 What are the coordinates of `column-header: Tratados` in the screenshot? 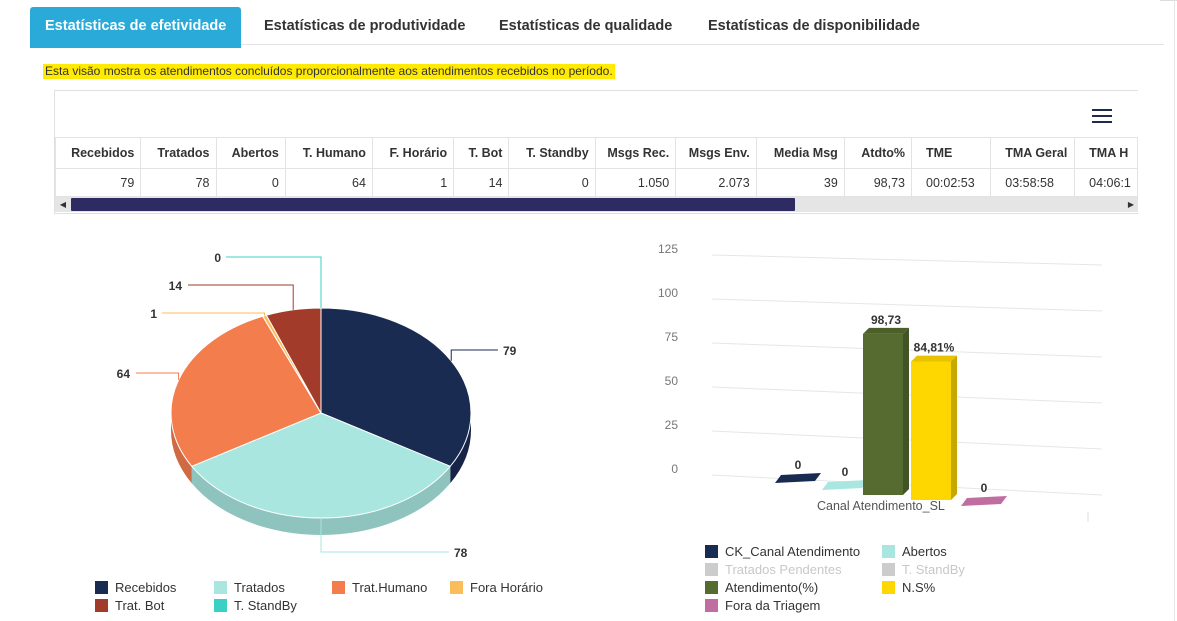 It's located at (178, 153).